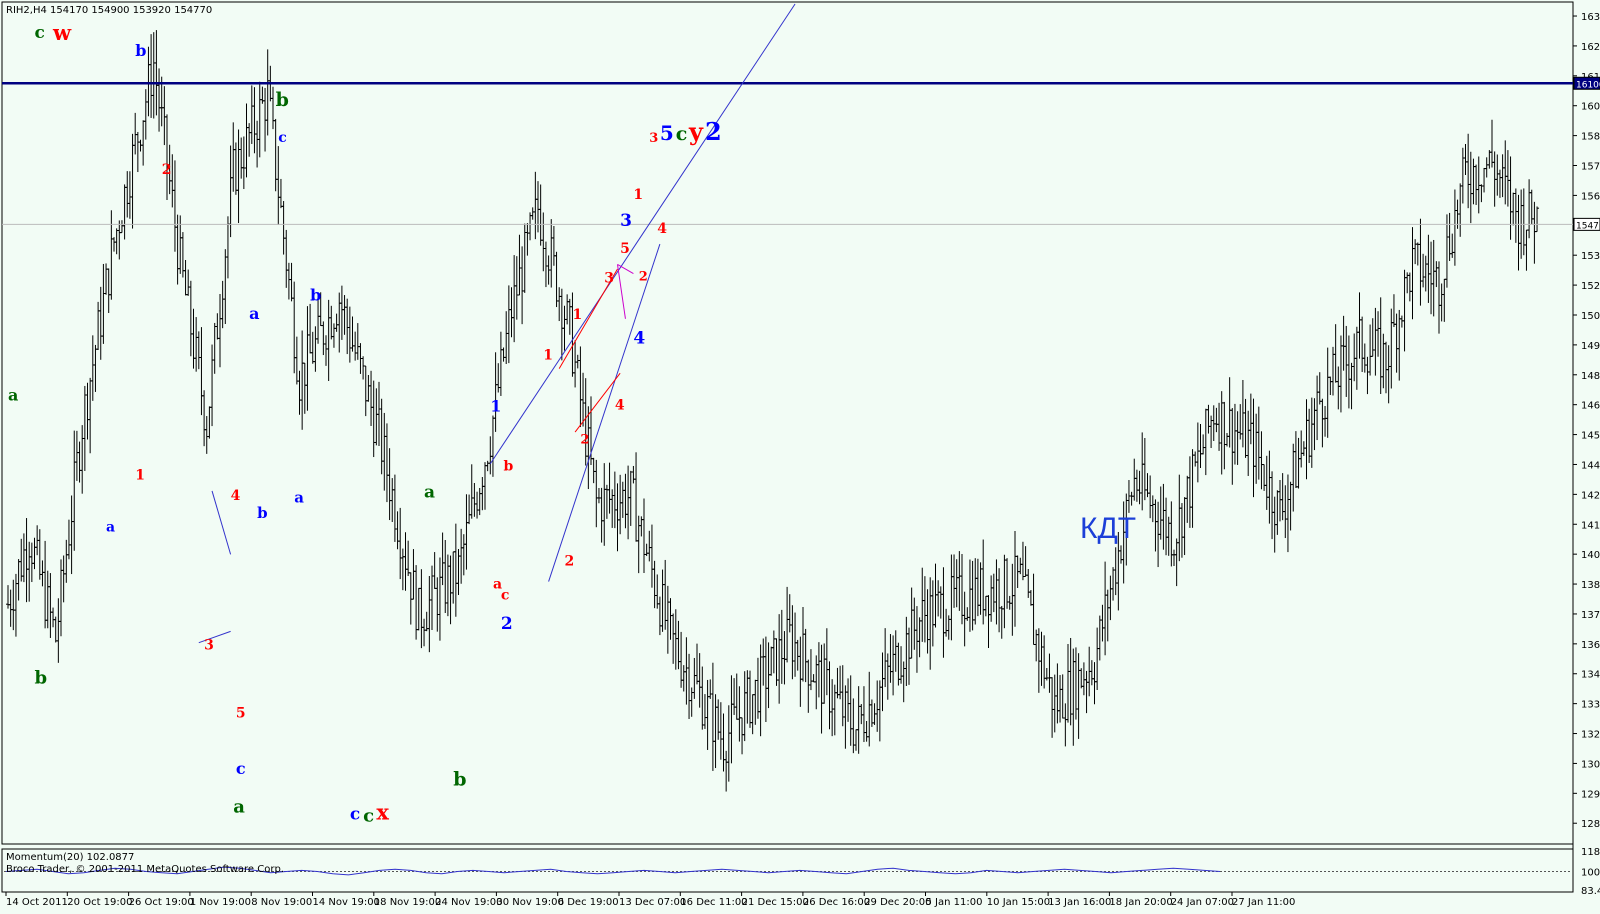  What do you see at coordinates (696, 131) in the screenshot?
I see `wave-label: y` at bounding box center [696, 131].